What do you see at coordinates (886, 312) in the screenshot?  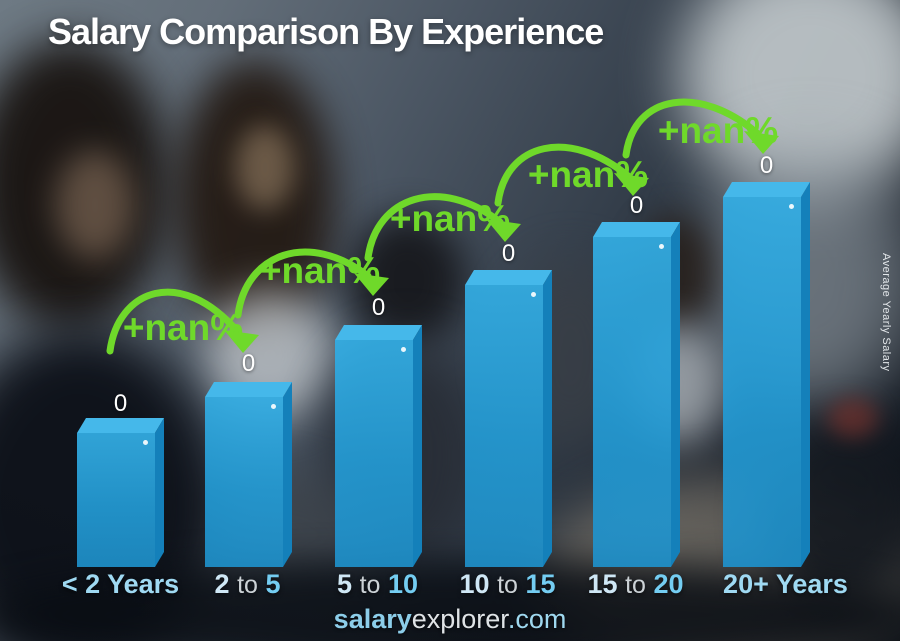 I see `y-axis-label: Average Yearly Salary` at bounding box center [886, 312].